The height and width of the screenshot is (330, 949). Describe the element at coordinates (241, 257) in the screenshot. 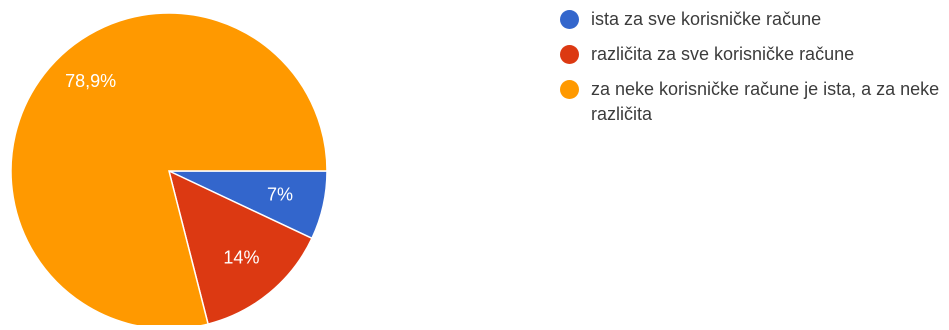

I see `pie-label-razlicita: 14%` at that location.